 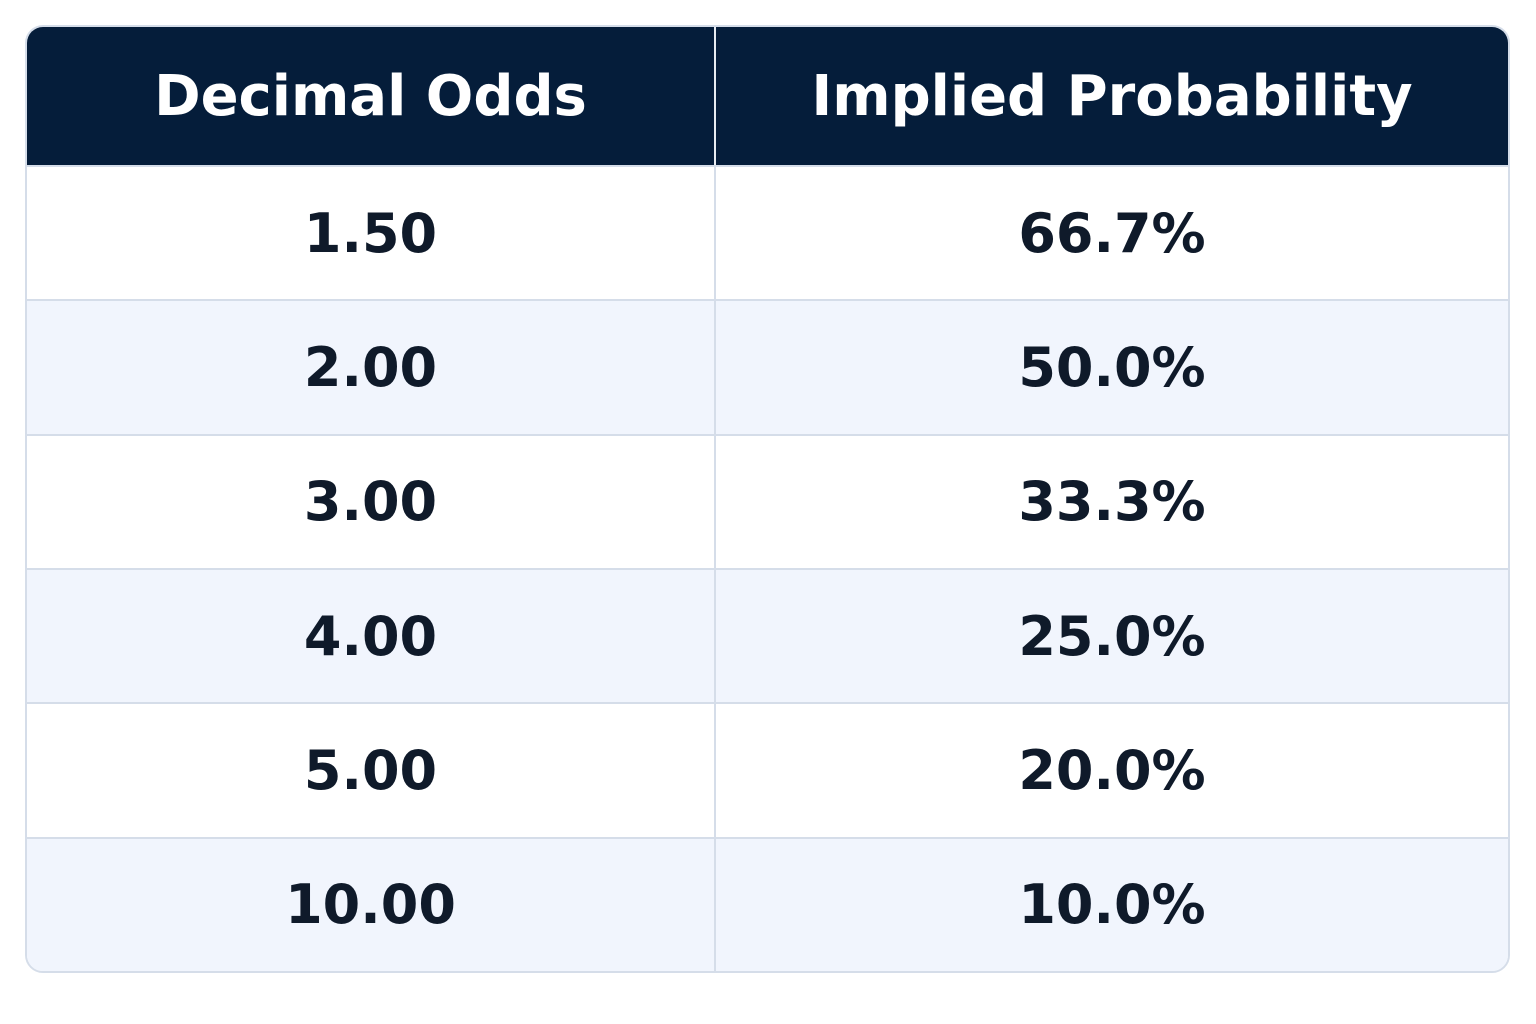 What do you see at coordinates (1111, 96) in the screenshot?
I see `header-cell: Implied Probability` at bounding box center [1111, 96].